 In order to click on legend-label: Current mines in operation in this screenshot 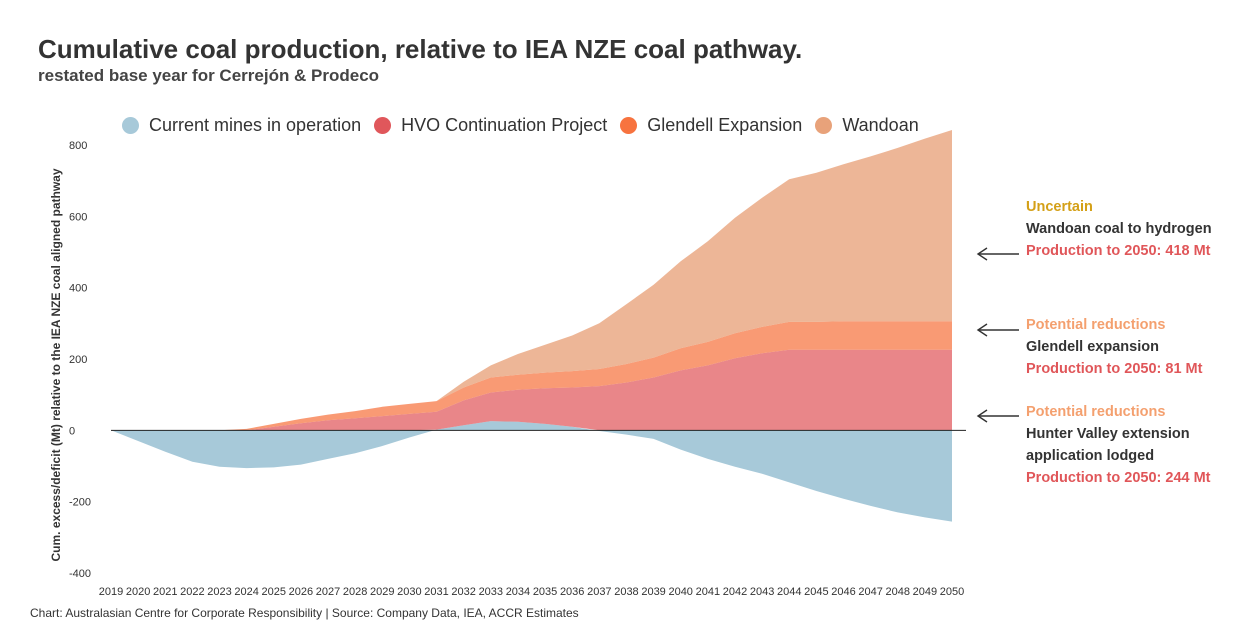, I will do `click(255, 125)`.